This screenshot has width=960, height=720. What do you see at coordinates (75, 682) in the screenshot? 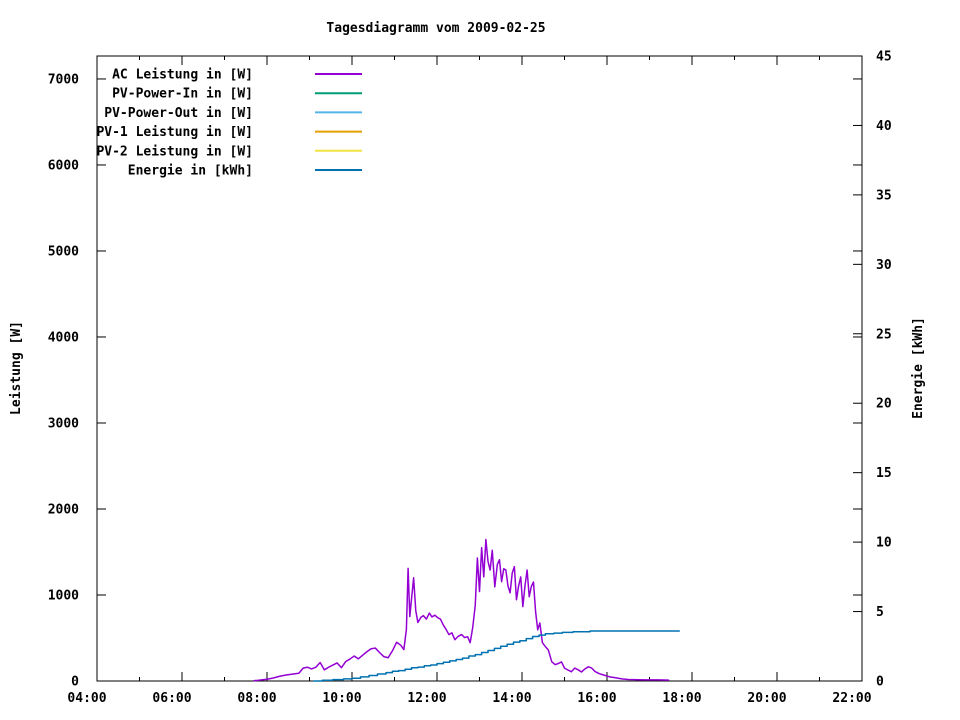
I see `y-left-tick-label: 0` at bounding box center [75, 682].